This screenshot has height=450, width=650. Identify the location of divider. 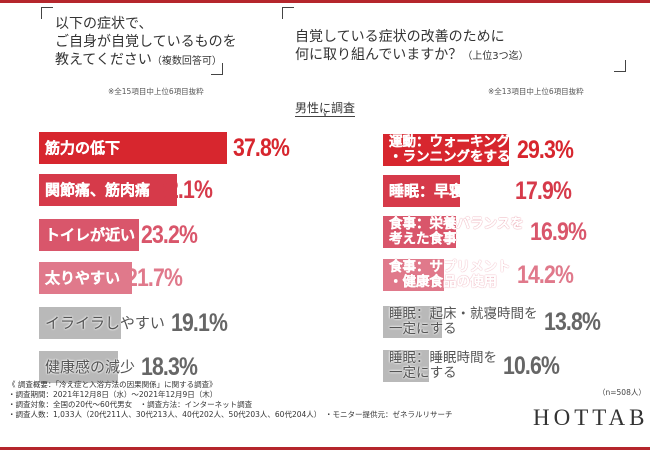
(325, 116).